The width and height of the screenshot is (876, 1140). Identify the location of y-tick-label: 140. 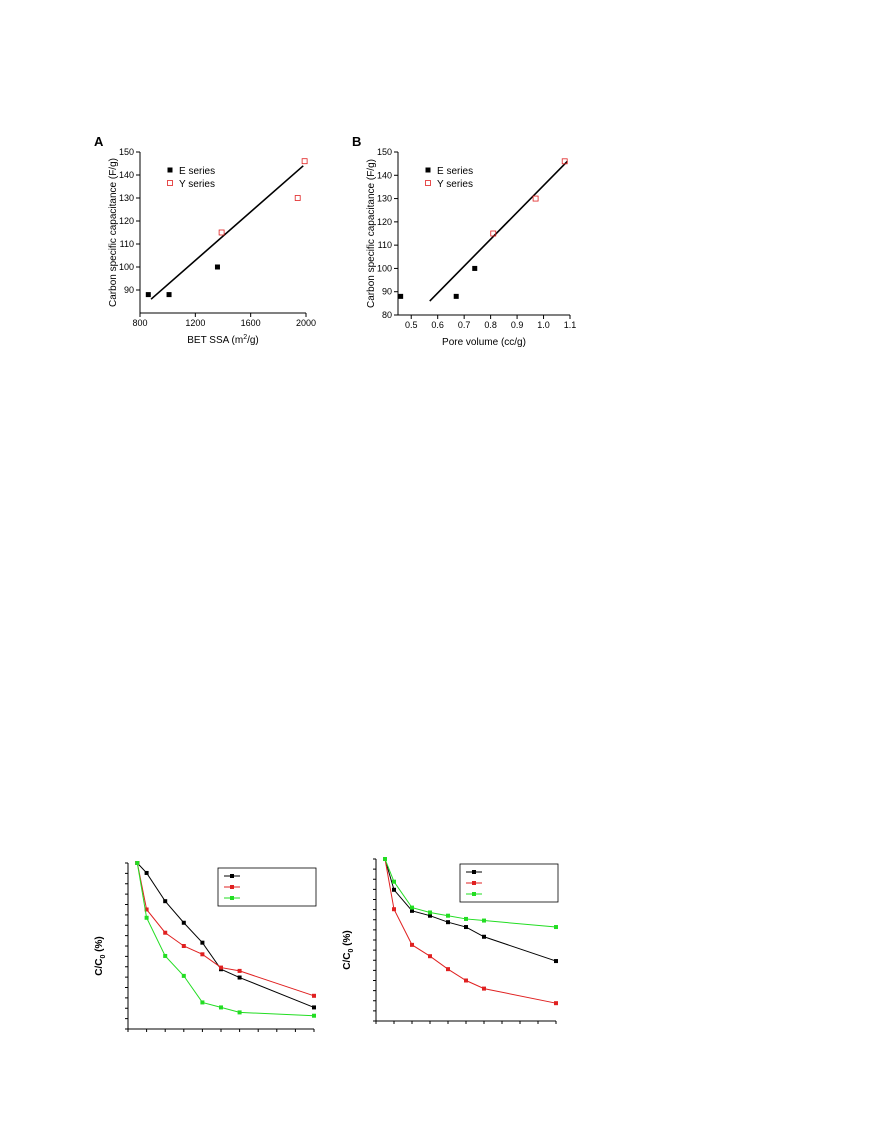
(126, 175).